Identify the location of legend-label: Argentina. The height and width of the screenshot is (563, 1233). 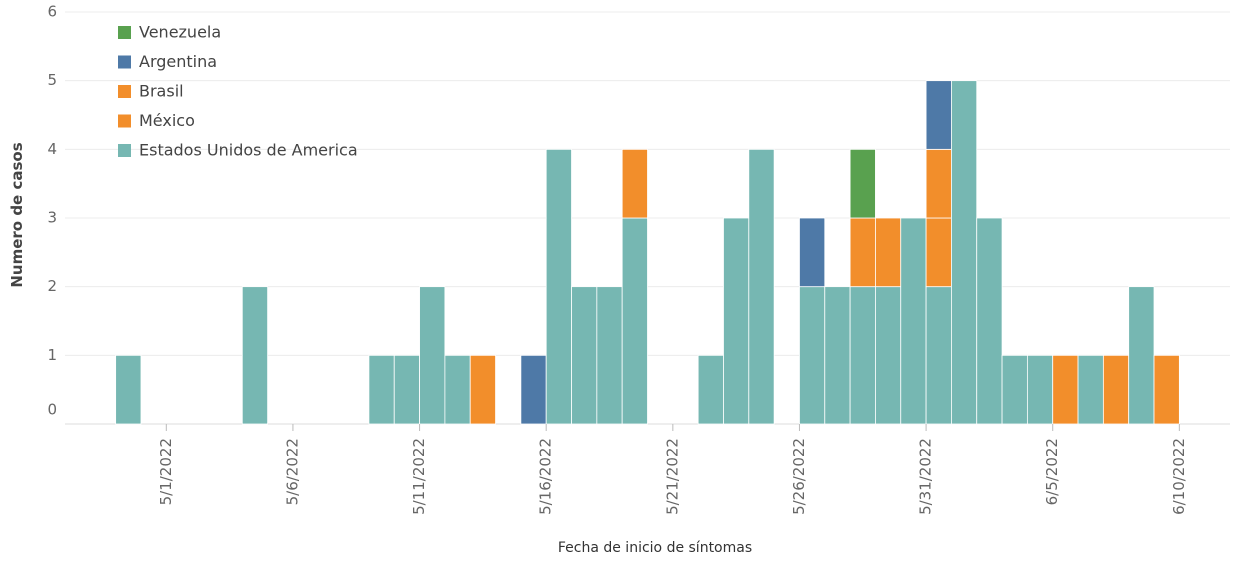
(178, 61).